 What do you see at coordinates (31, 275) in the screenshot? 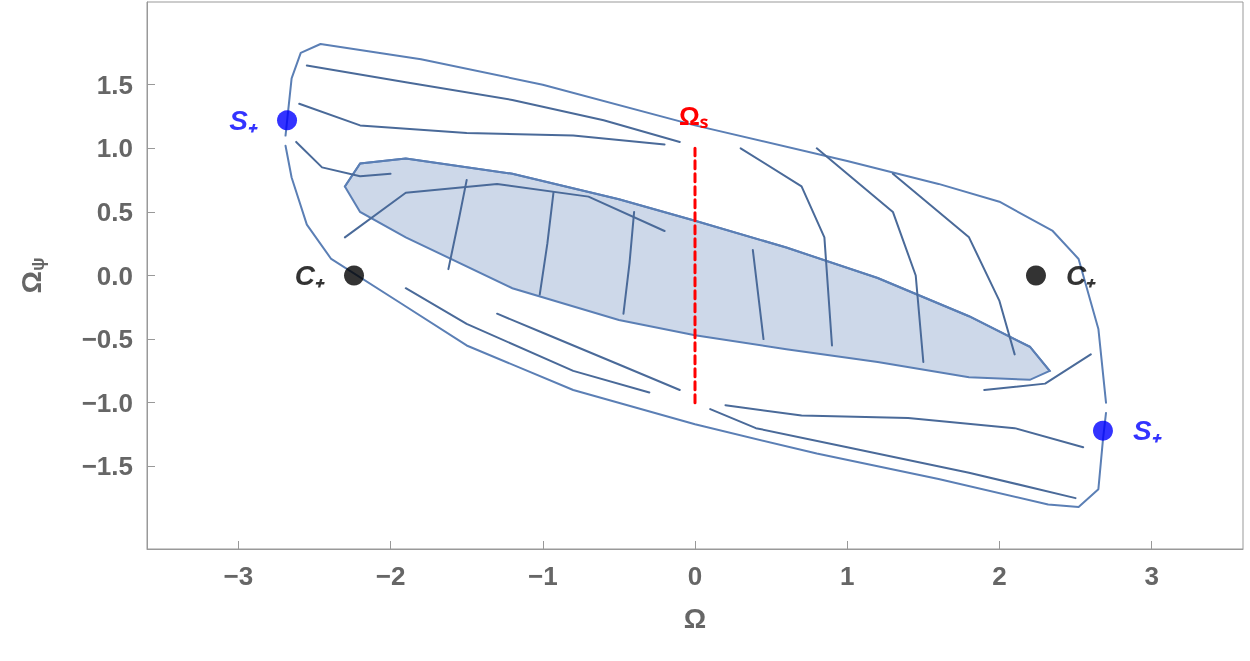
I see `y-axis-title: Ωψ` at bounding box center [31, 275].